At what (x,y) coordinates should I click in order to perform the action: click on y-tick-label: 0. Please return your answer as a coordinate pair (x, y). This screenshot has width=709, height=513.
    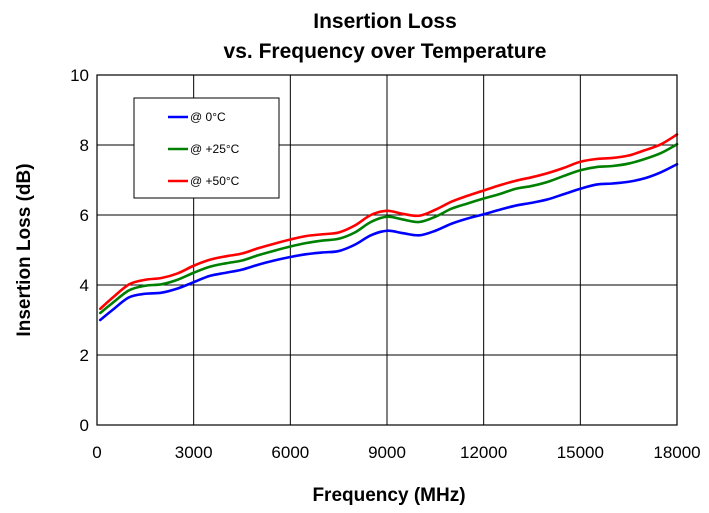
    Looking at the image, I should click on (84, 425).